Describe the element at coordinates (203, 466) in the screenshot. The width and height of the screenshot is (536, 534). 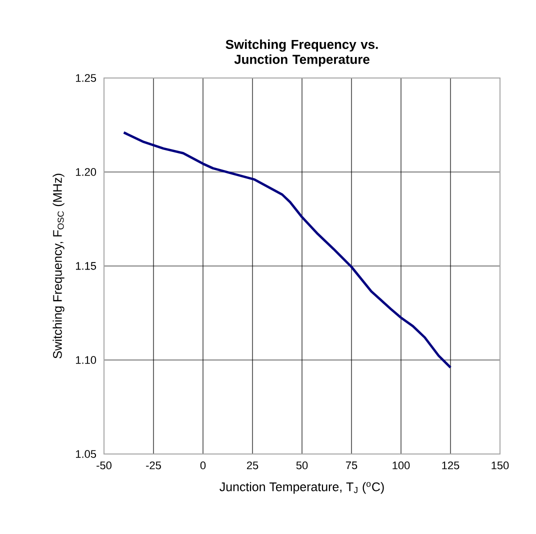
I see `x-tick-label: 0` at that location.